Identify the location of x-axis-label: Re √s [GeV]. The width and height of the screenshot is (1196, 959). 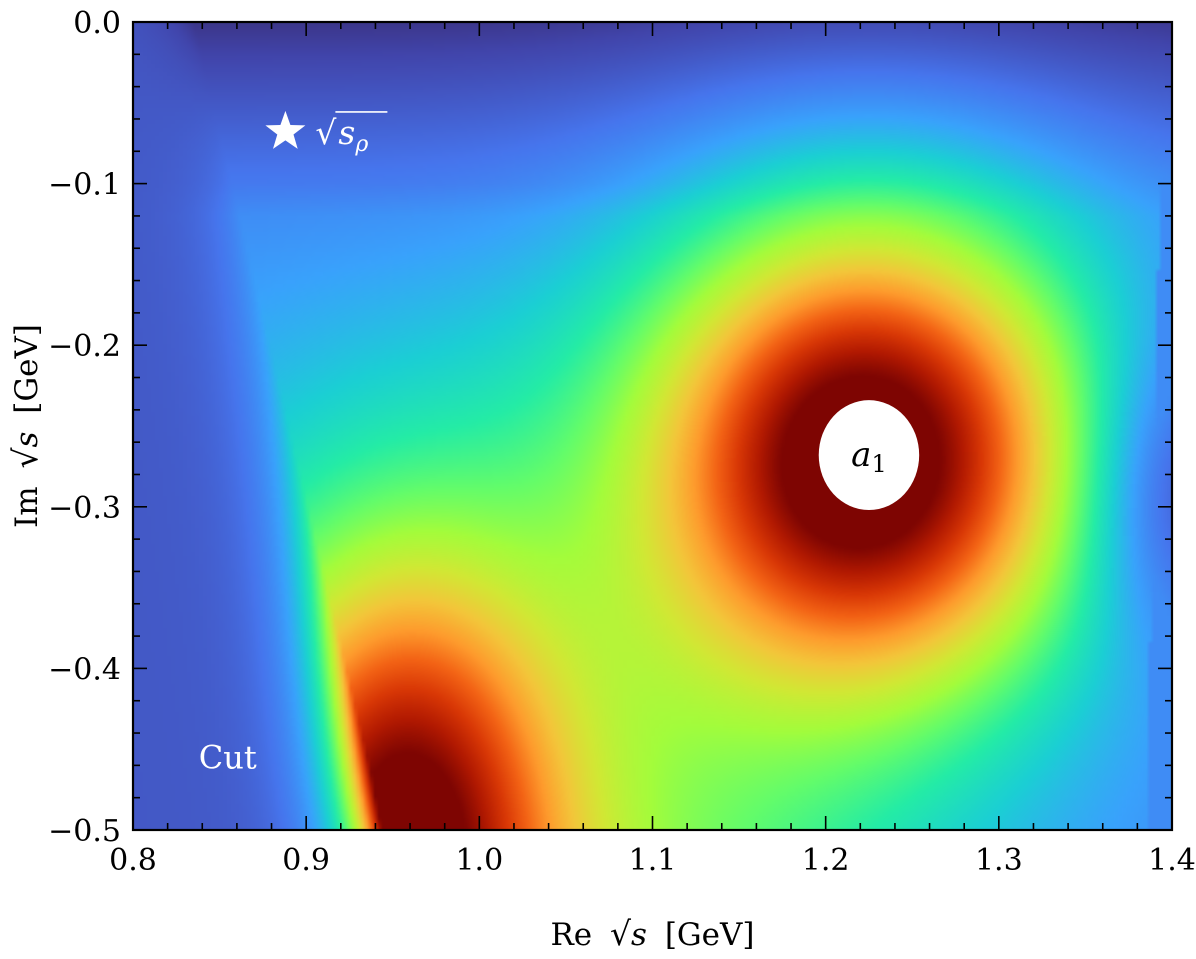
(652, 933).